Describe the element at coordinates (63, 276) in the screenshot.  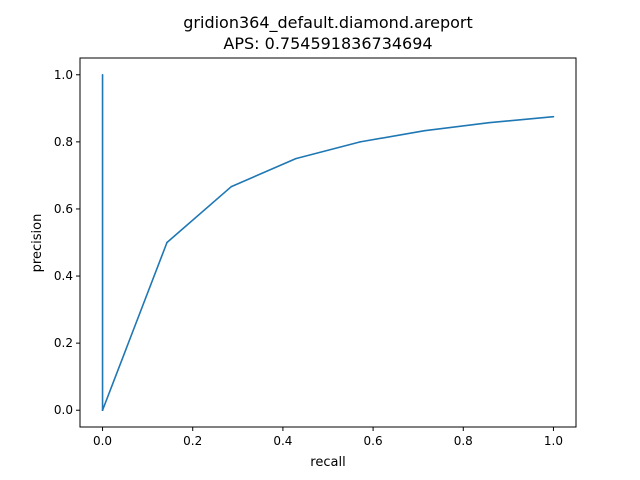
I see `y-tick-label: 0.4` at that location.